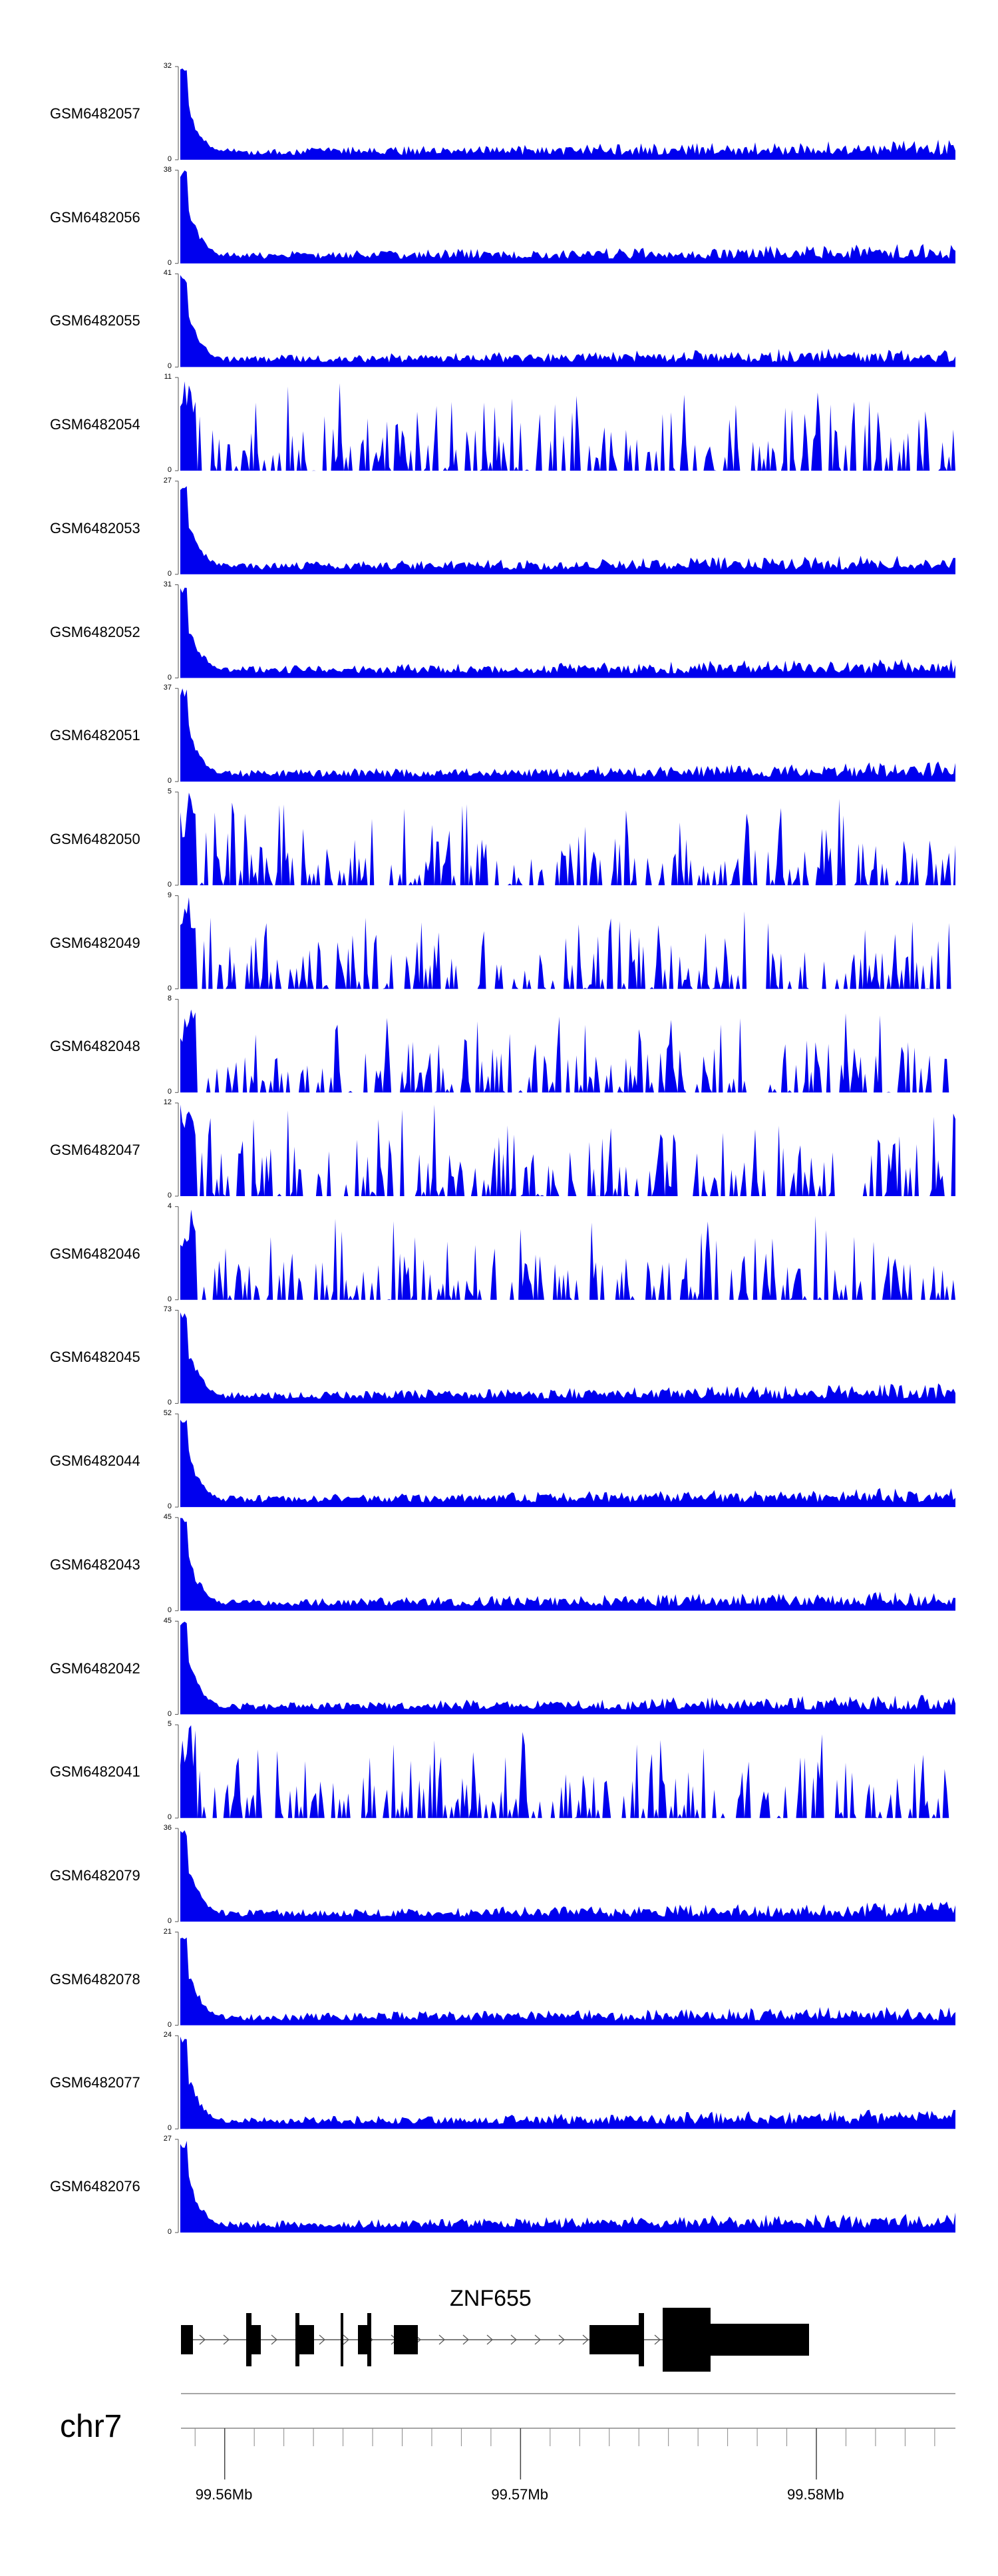  I want to click on track-label-GSM6482048: GSM6482048, so click(95, 1046).